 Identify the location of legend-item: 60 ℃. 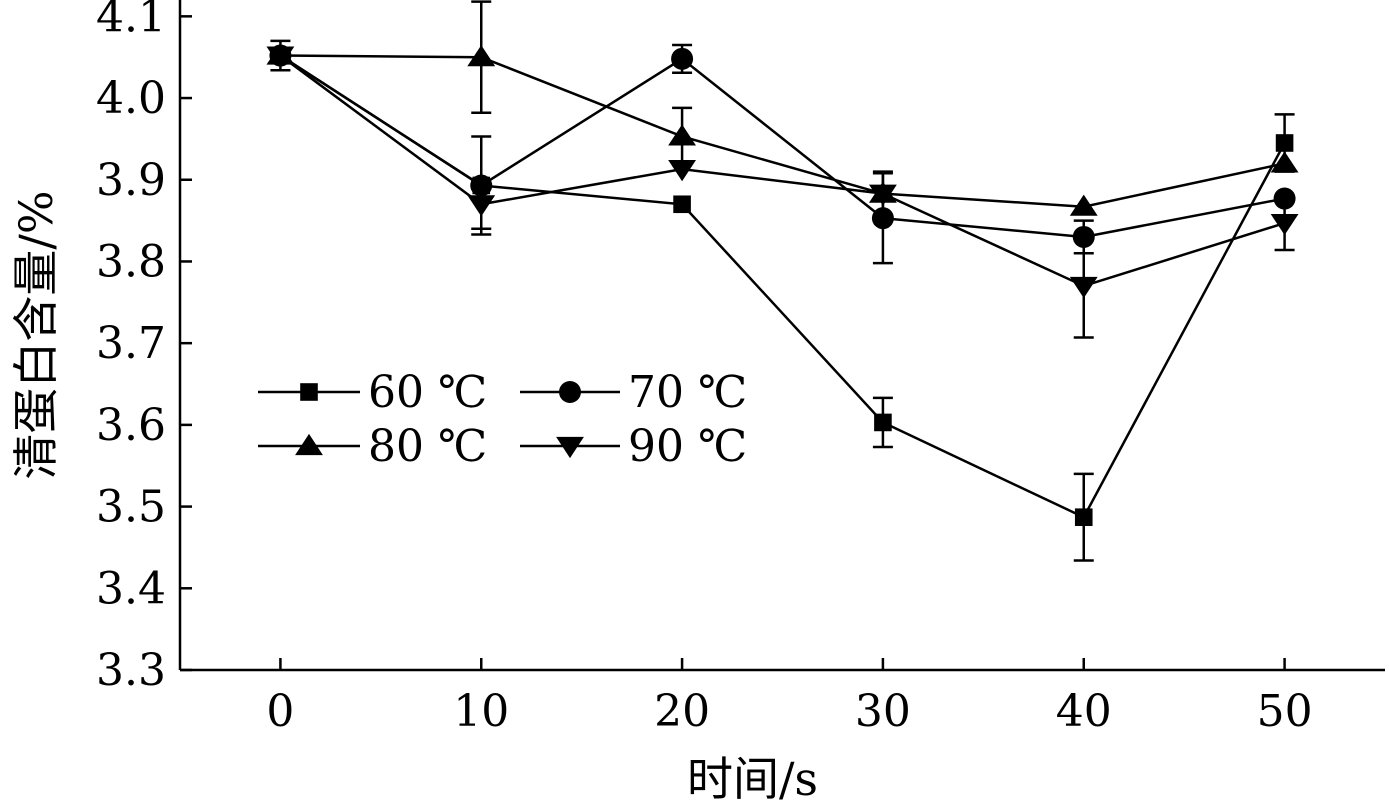
(372, 392).